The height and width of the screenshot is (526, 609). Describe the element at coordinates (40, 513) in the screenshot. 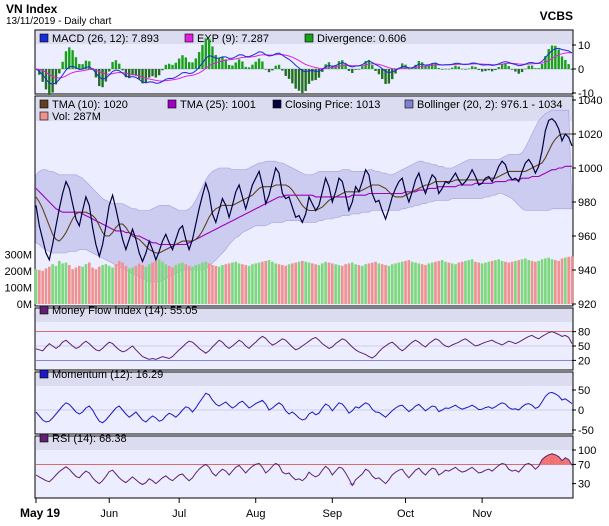

I see `x-tick-label: May 19` at that location.